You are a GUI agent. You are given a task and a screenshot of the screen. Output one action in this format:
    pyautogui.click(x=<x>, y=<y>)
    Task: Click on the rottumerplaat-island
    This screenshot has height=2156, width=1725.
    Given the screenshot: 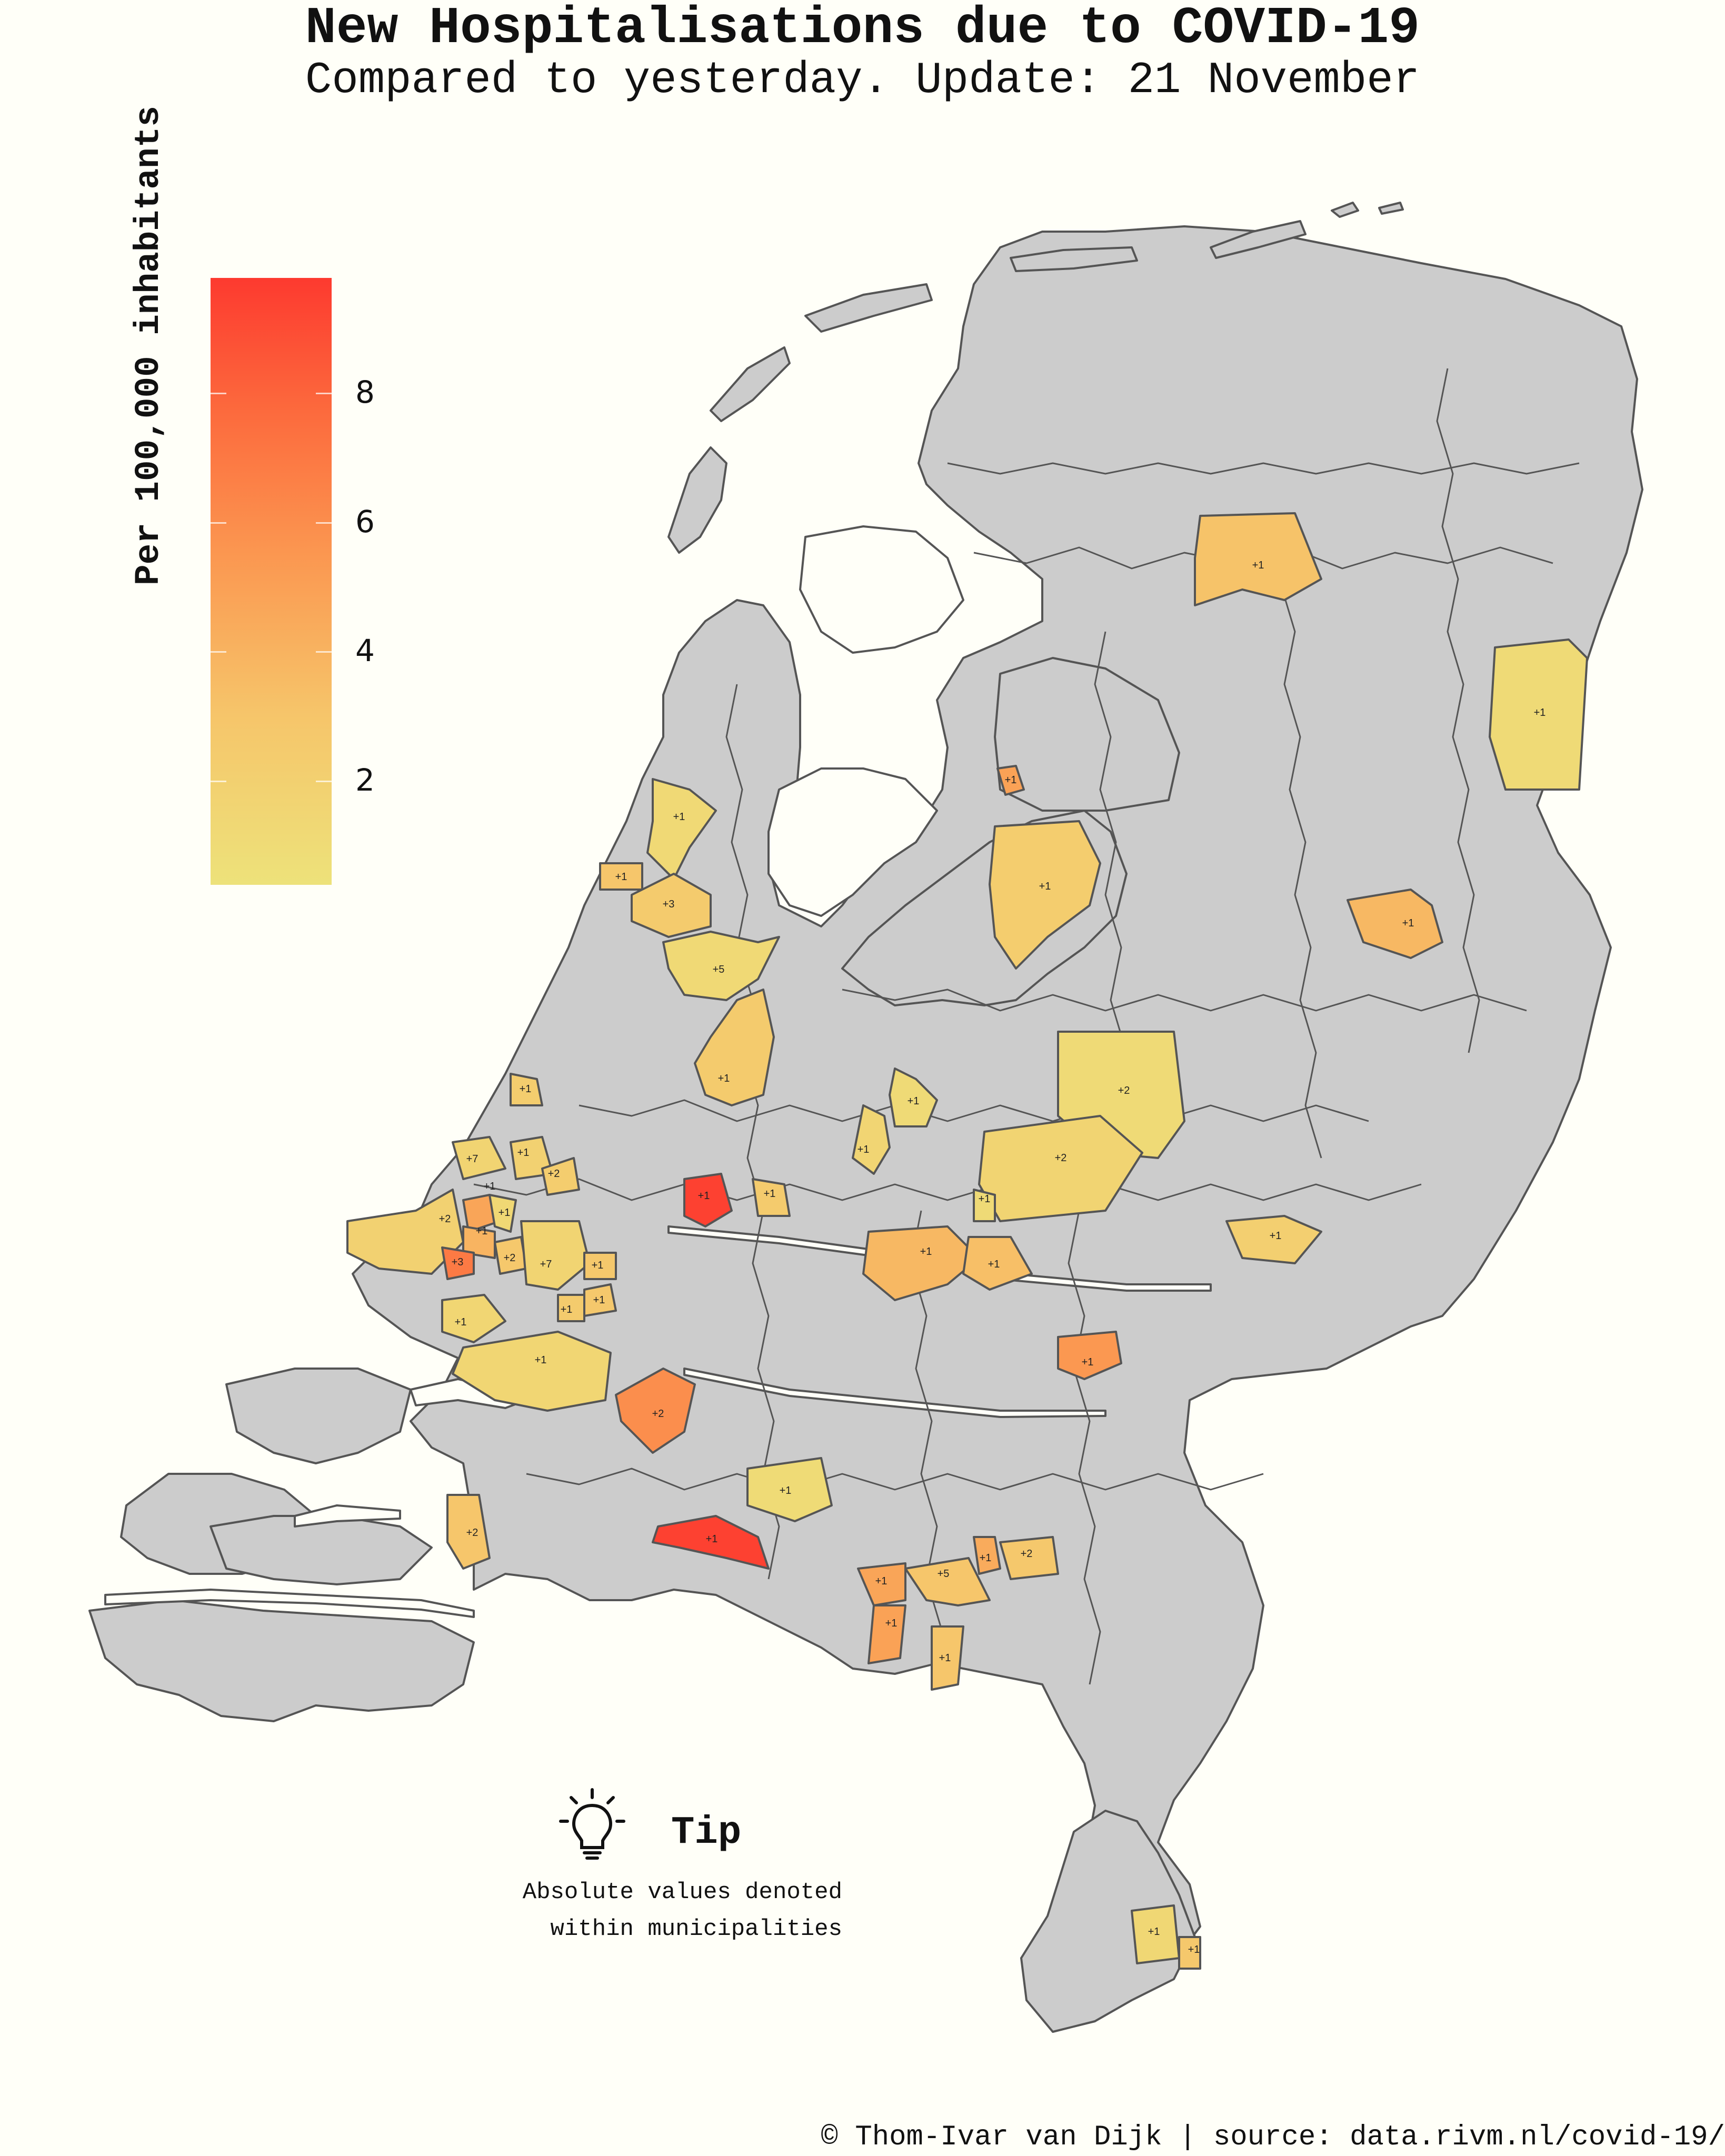 What is the action you would take?
    pyautogui.click(x=1391, y=208)
    